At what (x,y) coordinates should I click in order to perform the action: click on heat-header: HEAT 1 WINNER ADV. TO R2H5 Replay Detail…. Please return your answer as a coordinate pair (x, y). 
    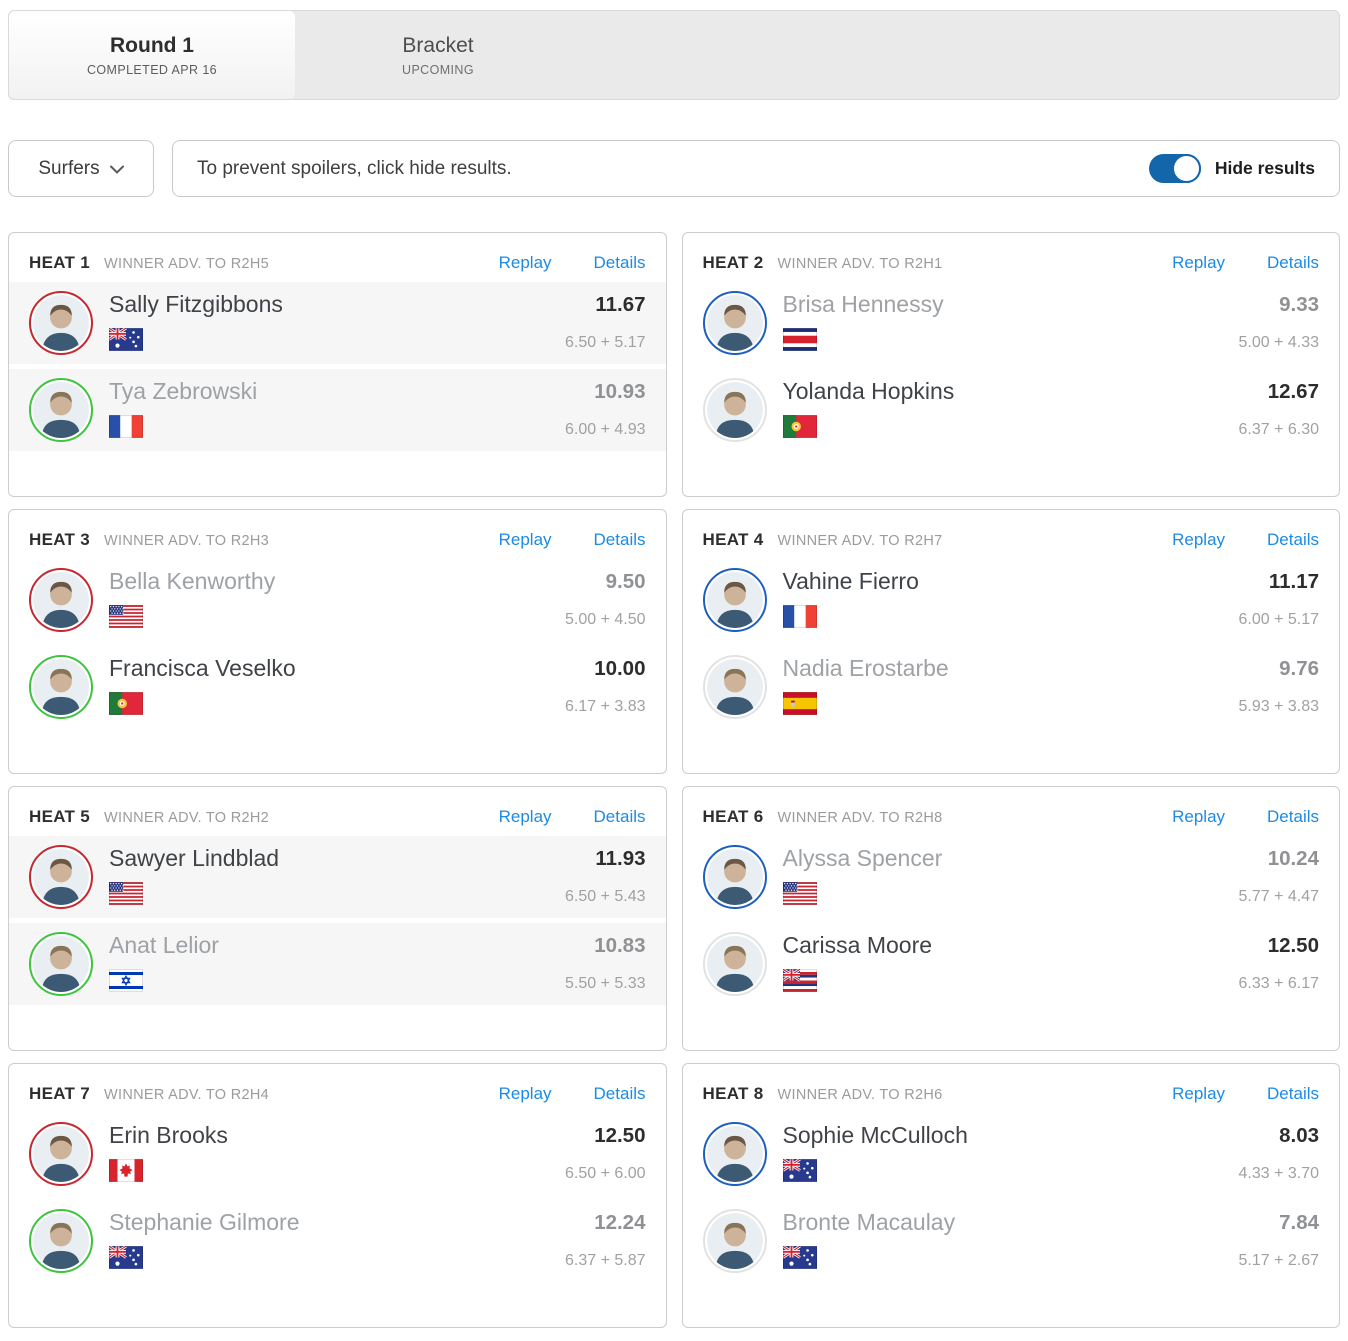
    Looking at the image, I should click on (337, 255).